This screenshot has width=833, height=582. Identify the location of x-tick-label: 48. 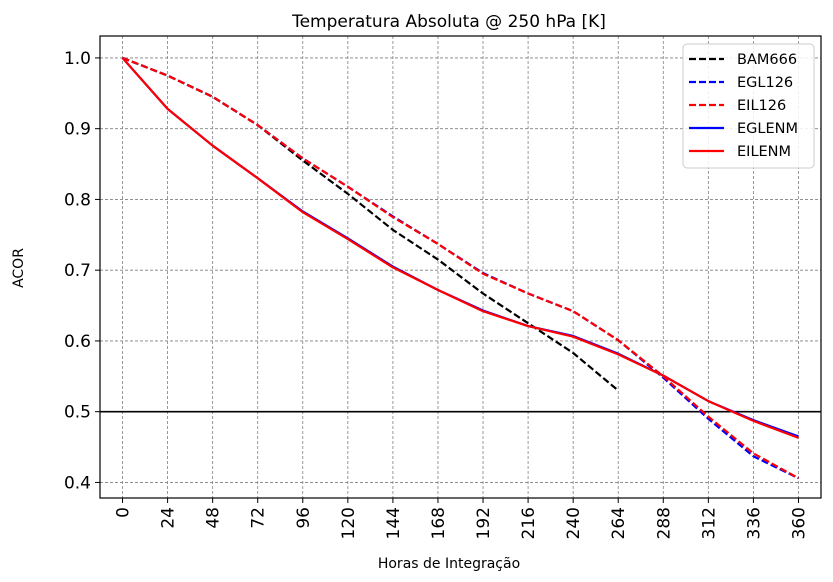
(214, 518).